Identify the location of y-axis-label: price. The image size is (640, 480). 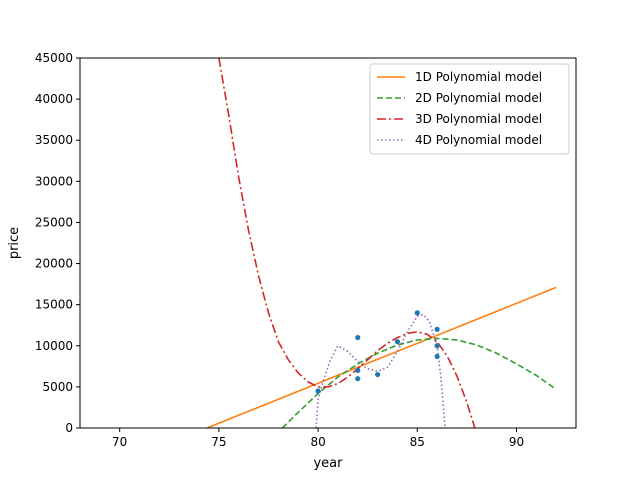
(14, 243).